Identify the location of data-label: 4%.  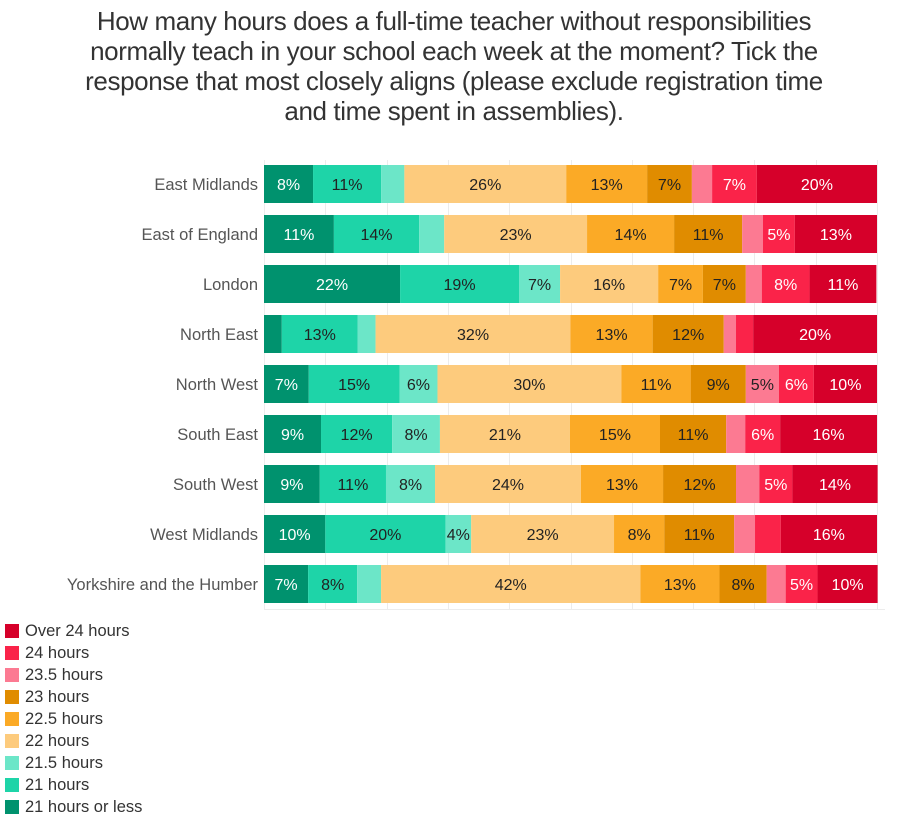
(458, 535).